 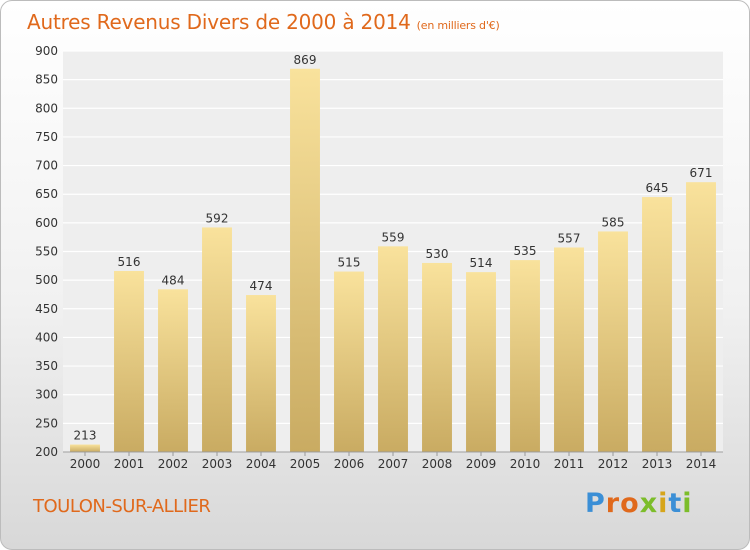 What do you see at coordinates (46, 309) in the screenshot?
I see `y-tick-label: 450` at bounding box center [46, 309].